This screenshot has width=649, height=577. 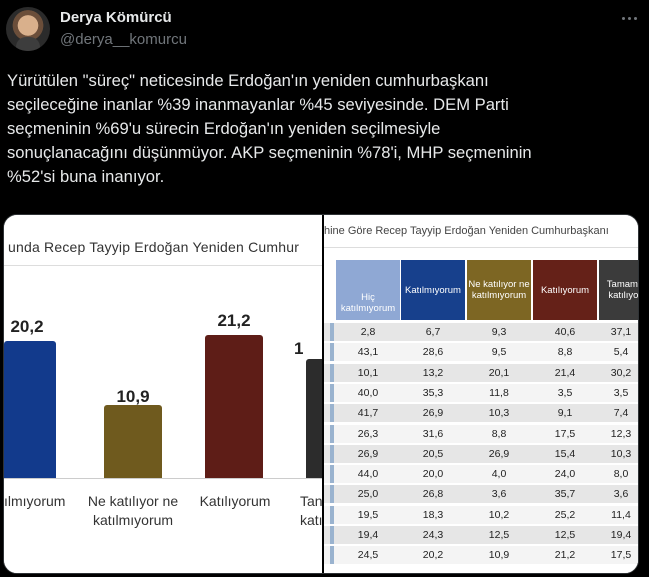 What do you see at coordinates (433, 453) in the screenshot?
I see `table-cell: 20,5` at bounding box center [433, 453].